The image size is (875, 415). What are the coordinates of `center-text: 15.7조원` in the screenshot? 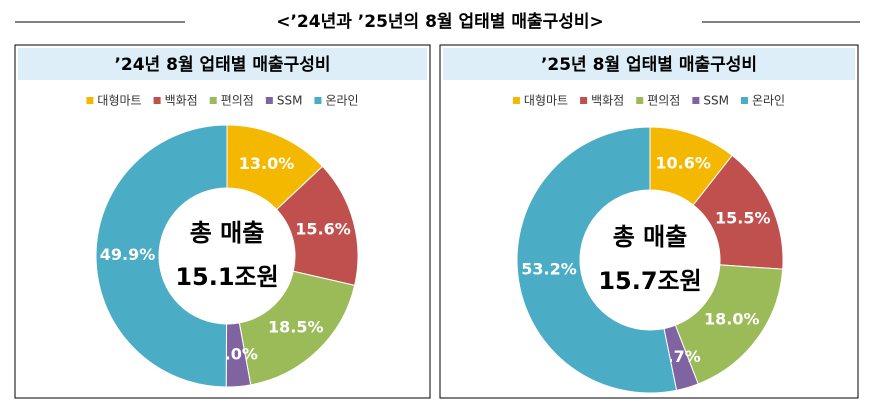 It's located at (649, 281).